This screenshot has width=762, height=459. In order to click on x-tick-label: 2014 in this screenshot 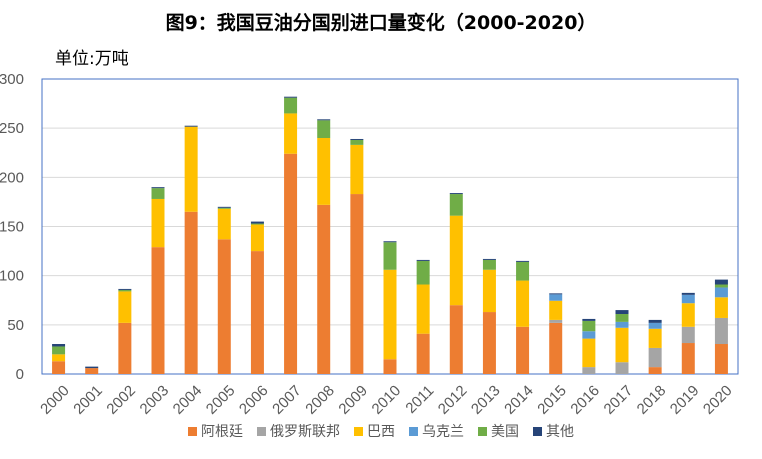, I will do `click(519, 400)`.